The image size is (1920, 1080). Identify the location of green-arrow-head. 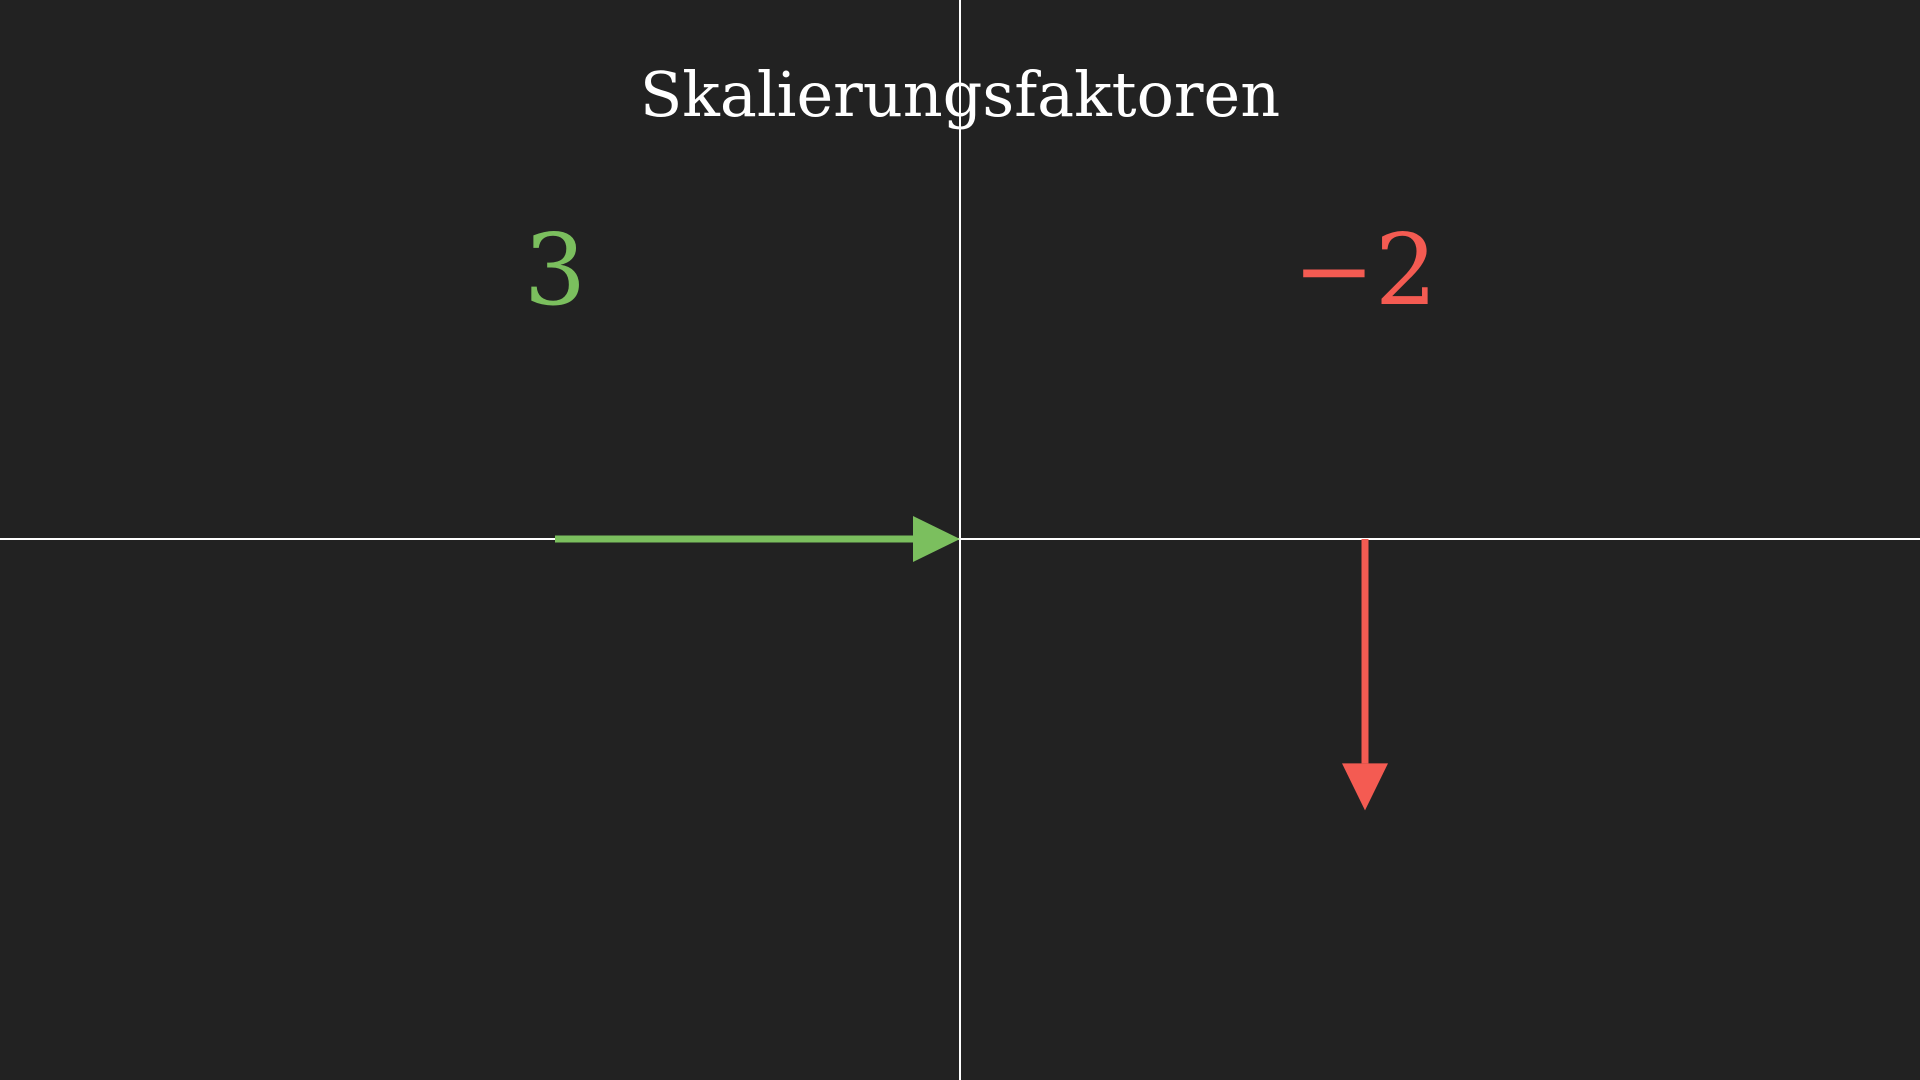
(936, 539).